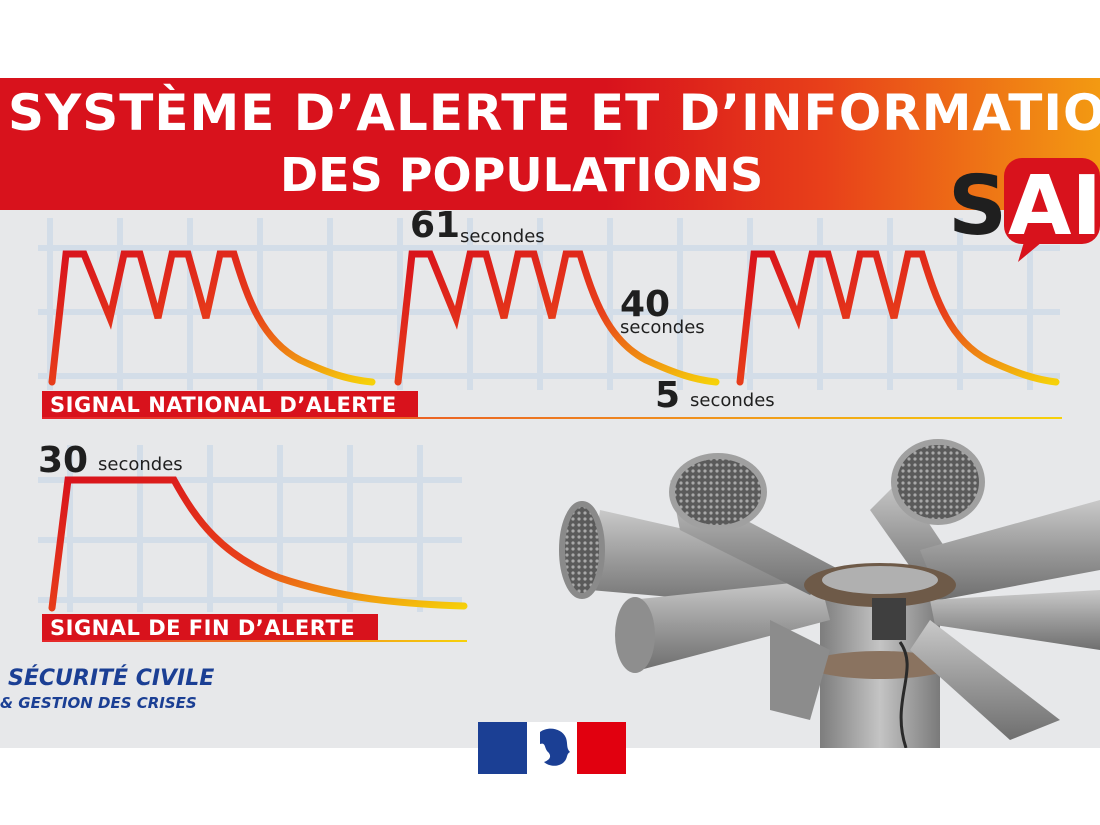 The image size is (1100, 825). What do you see at coordinates (889, 619) in the screenshot?
I see `siren-motor-box` at bounding box center [889, 619].